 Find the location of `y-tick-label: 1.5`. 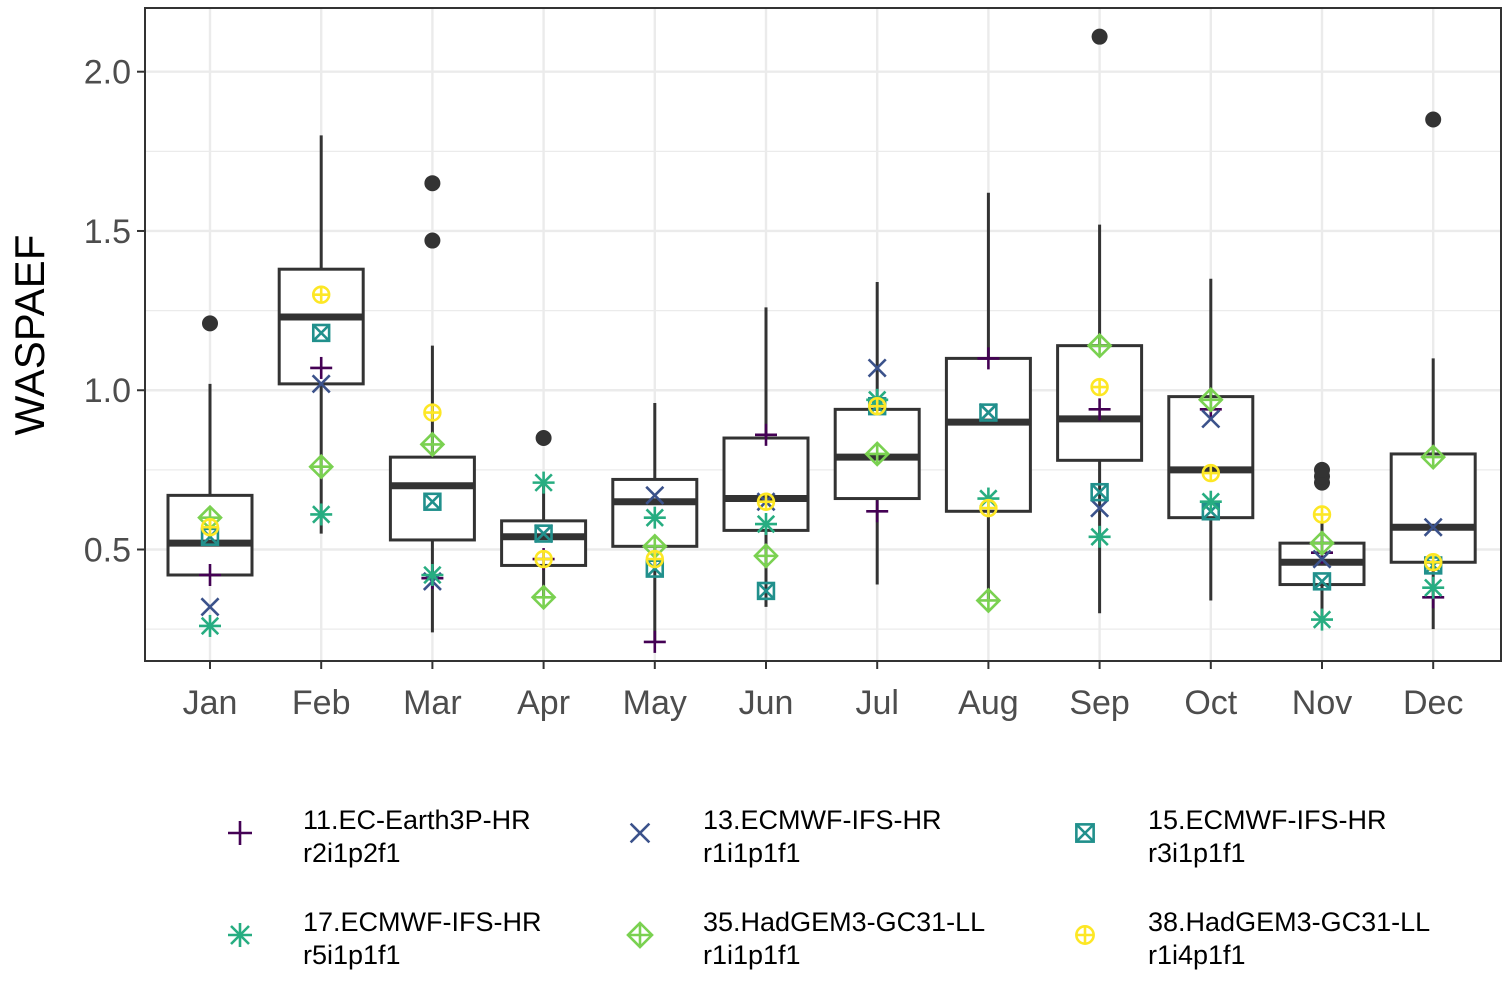

y-tick-label: 1.5 is located at coordinates (107, 232).